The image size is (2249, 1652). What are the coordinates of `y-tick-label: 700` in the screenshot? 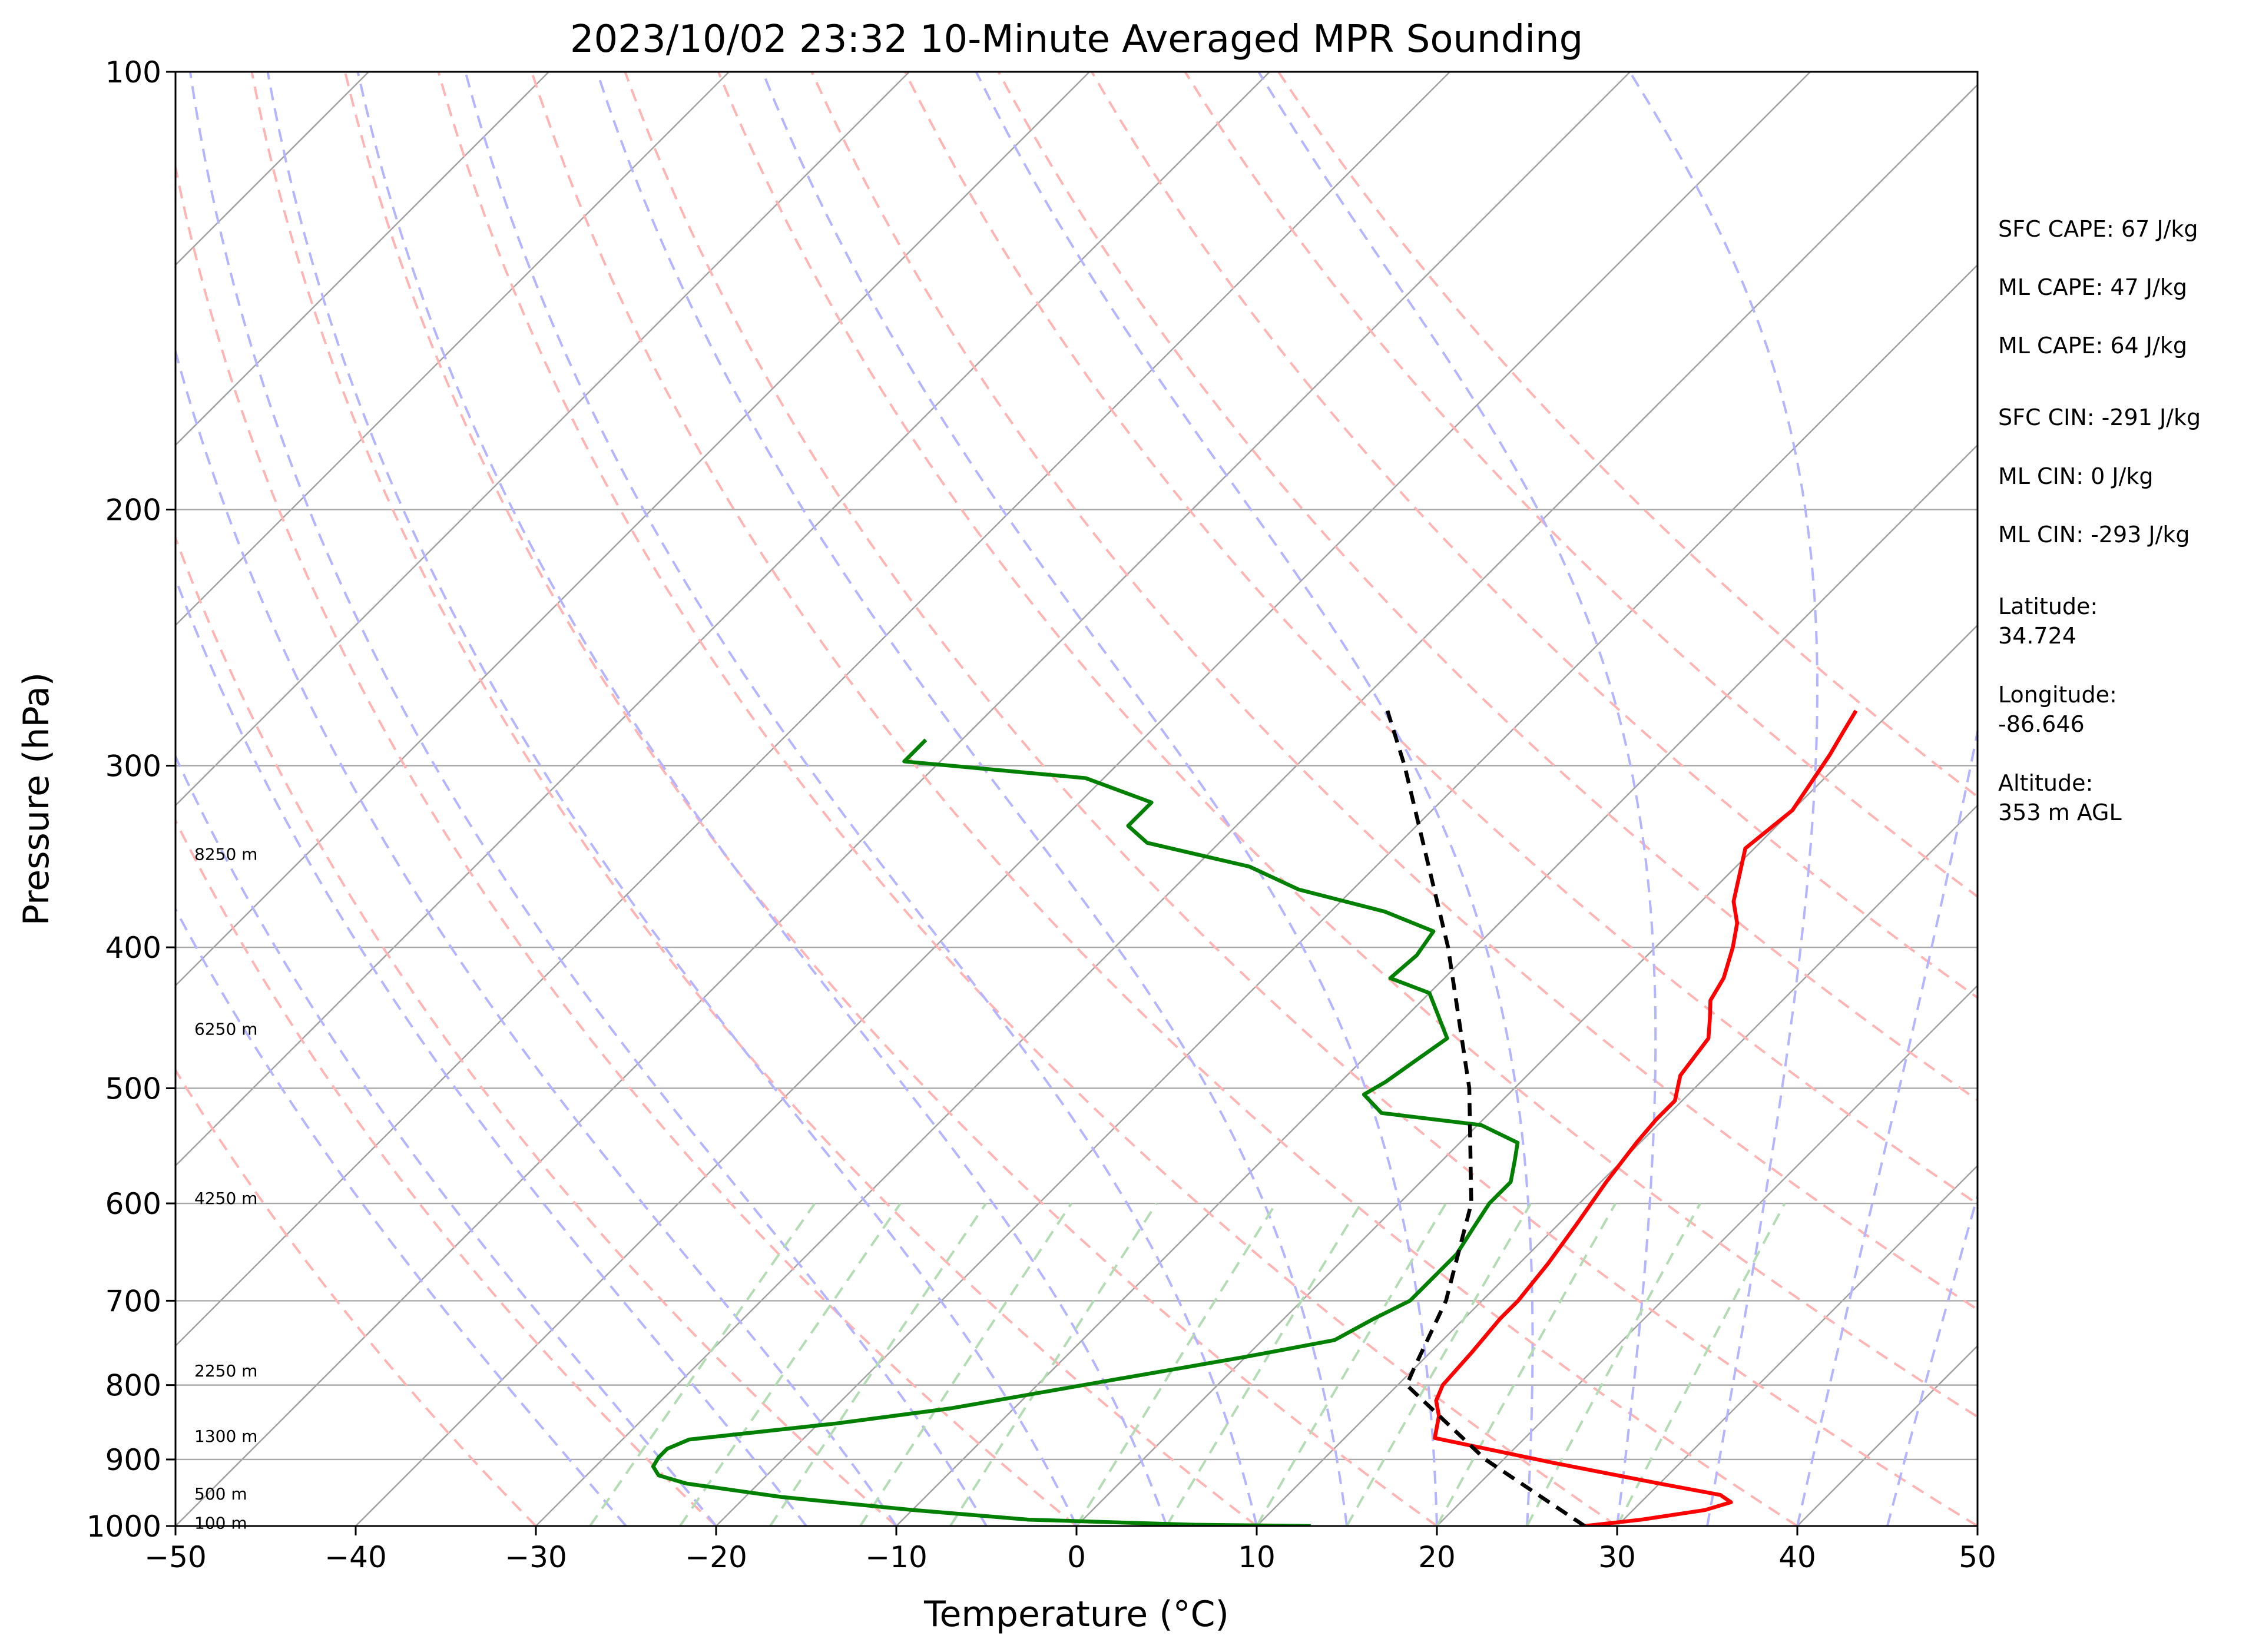 It's located at (133, 1301).